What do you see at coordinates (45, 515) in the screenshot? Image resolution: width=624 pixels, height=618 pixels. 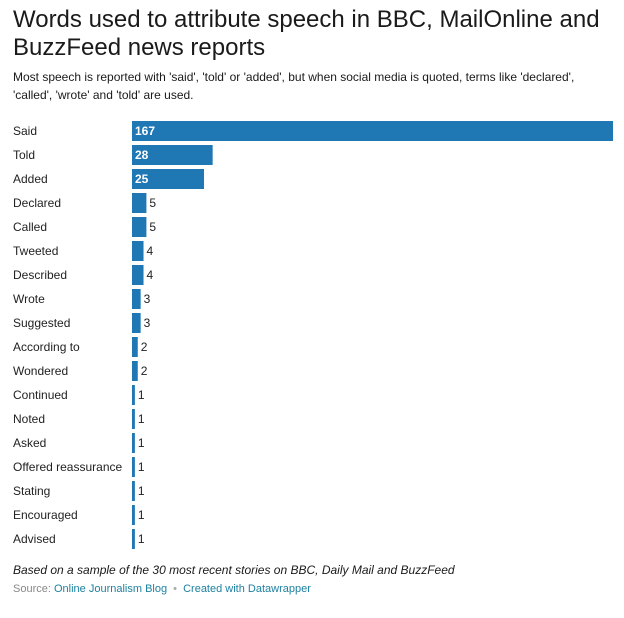 I see `category-label: Encouraged` at bounding box center [45, 515].